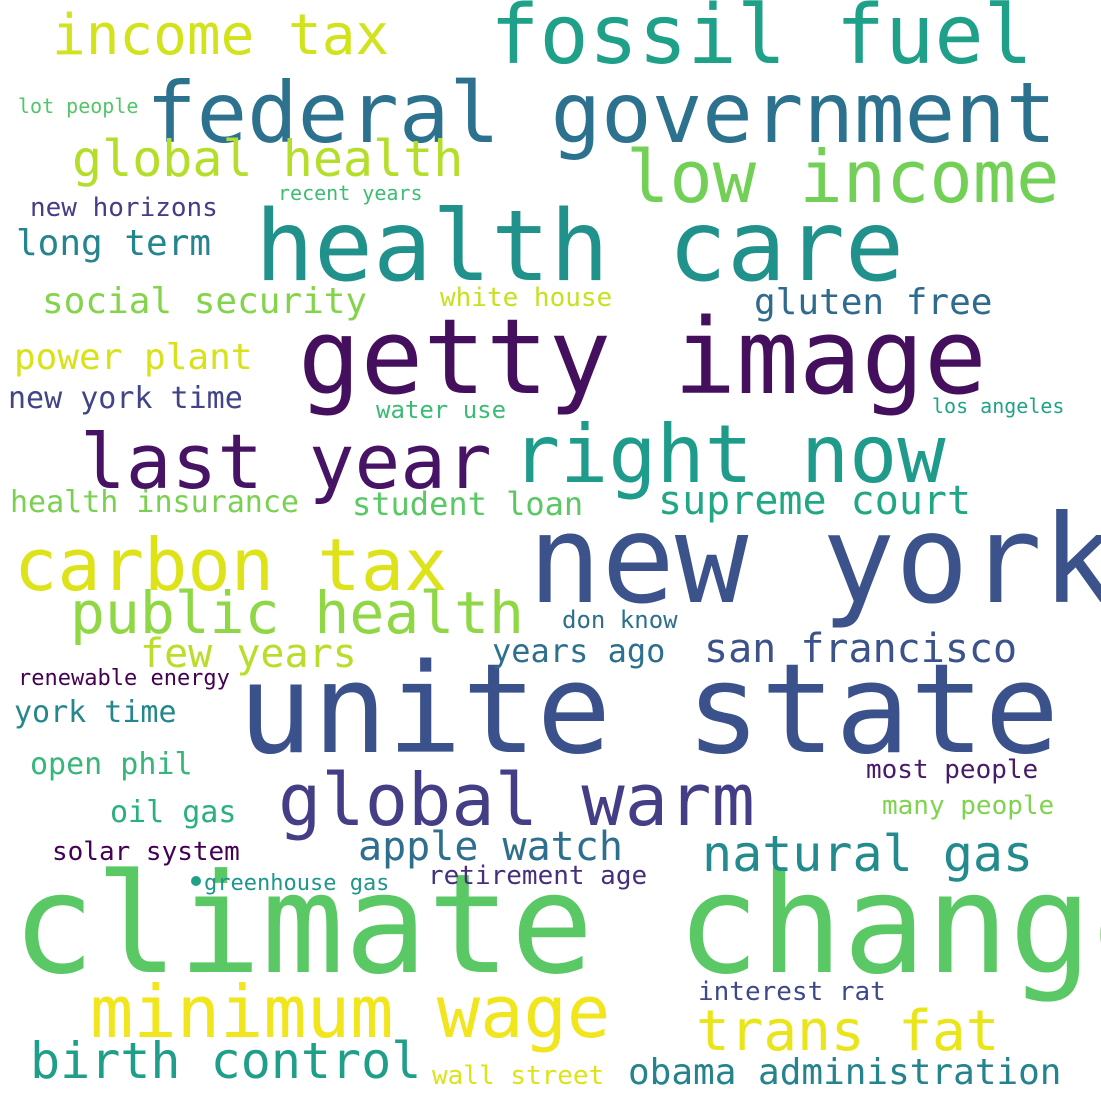  What do you see at coordinates (601, 113) in the screenshot?
I see `cloud-word-federal-government: federal government` at bounding box center [601, 113].